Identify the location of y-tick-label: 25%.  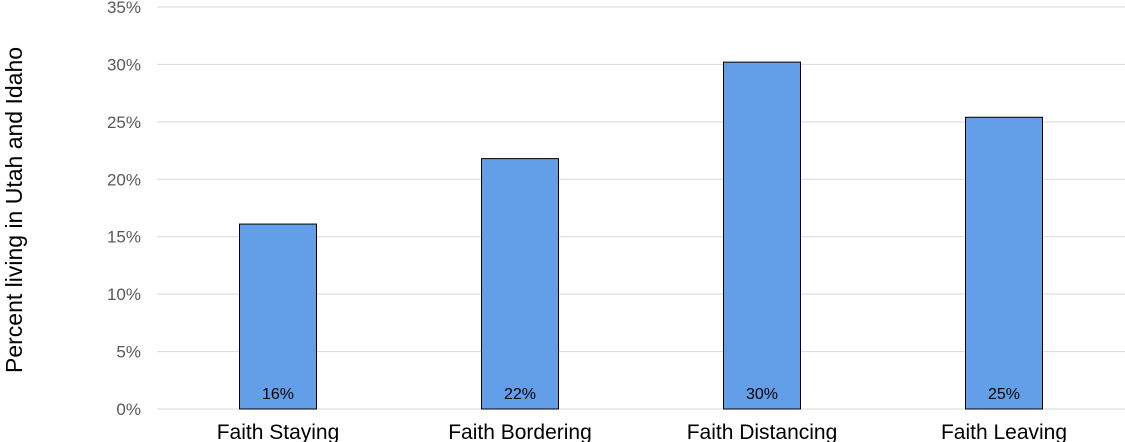
(124, 122).